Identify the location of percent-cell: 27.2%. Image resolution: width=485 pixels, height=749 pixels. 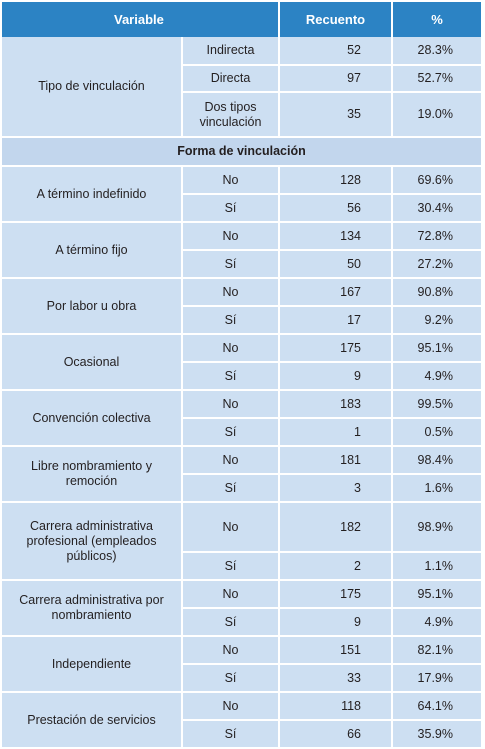
(437, 265).